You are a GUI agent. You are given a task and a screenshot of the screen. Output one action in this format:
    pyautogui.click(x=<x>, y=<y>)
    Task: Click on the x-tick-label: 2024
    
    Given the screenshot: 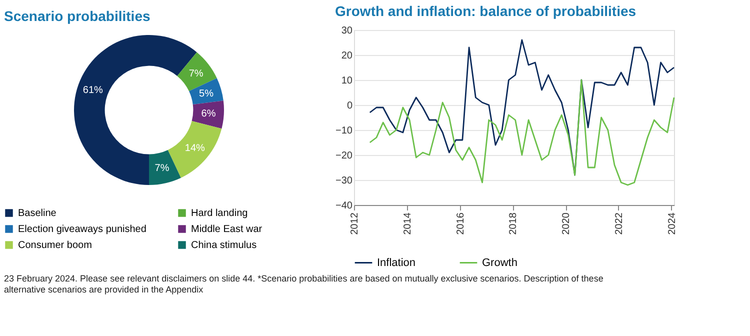 What is the action you would take?
    pyautogui.click(x=672, y=223)
    